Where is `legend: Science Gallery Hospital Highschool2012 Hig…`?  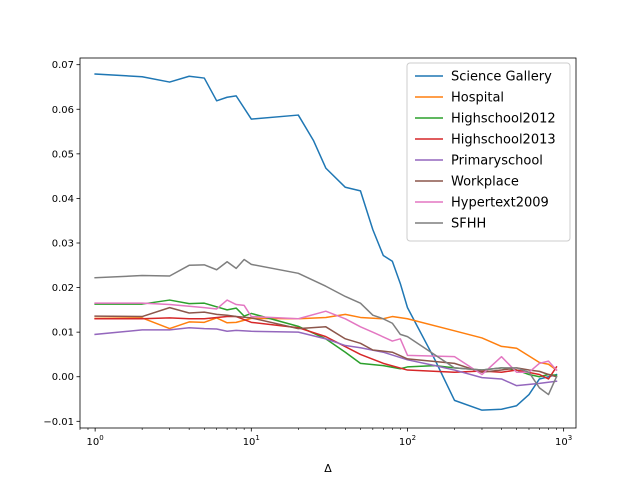
legend: Science Gallery Hospital Highschool2012 Hig… is located at coordinates (488, 152).